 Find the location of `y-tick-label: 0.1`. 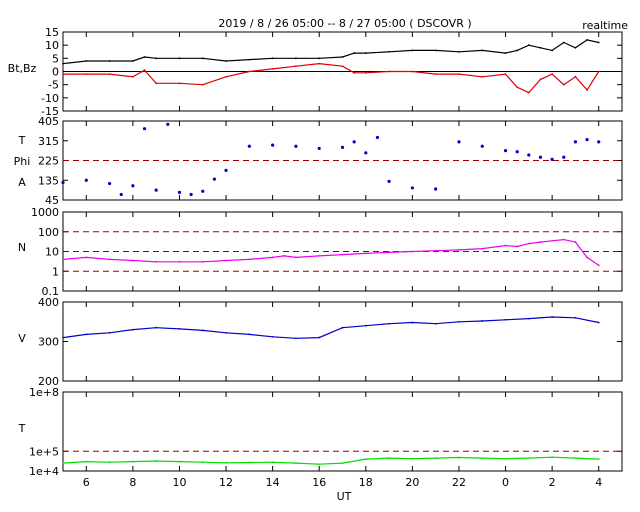

y-tick-label: 0.1 is located at coordinates (51, 291).